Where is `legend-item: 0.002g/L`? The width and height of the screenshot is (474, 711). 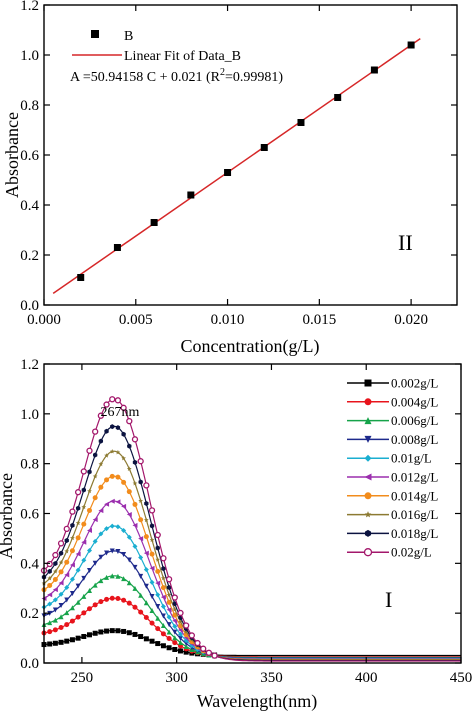 legend-item: 0.002g/L is located at coordinates (392, 383).